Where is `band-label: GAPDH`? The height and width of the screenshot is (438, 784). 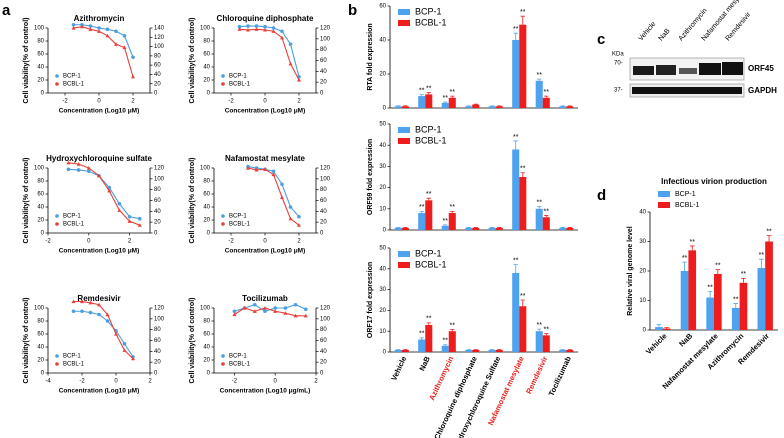 band-label: GAPDH is located at coordinates (762, 90).